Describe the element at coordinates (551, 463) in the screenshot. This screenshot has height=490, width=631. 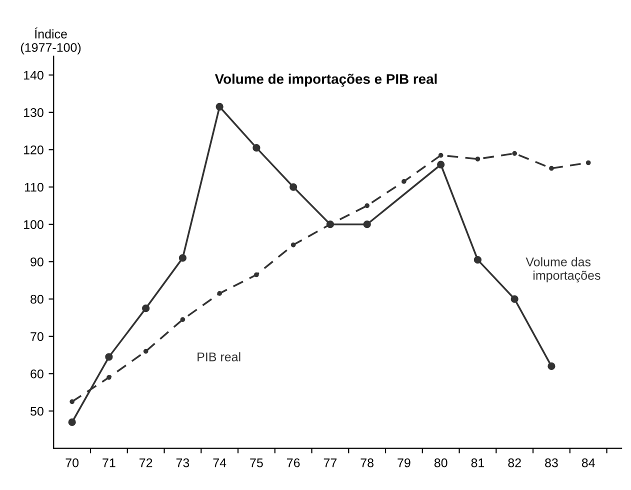
I see `x-tick-label: 83` at that location.